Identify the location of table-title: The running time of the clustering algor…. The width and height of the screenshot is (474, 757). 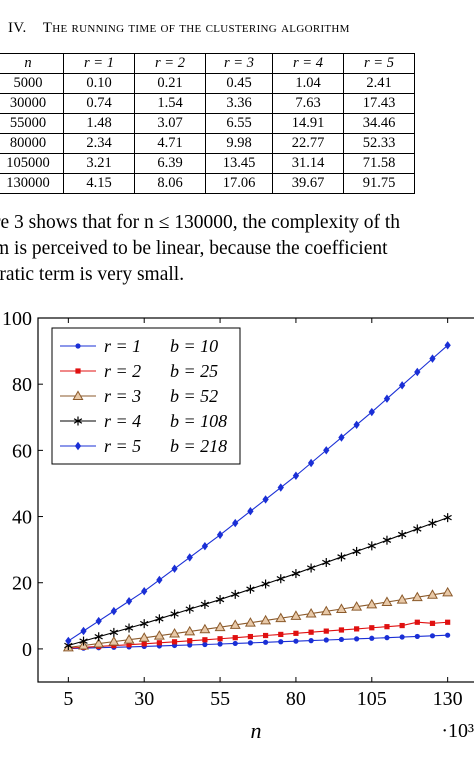
(196, 28).